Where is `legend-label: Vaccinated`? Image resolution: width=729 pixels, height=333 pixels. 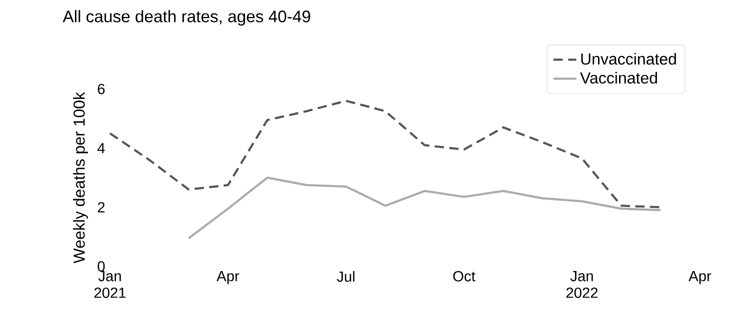
legend-label: Vaccinated is located at coordinates (618, 78).